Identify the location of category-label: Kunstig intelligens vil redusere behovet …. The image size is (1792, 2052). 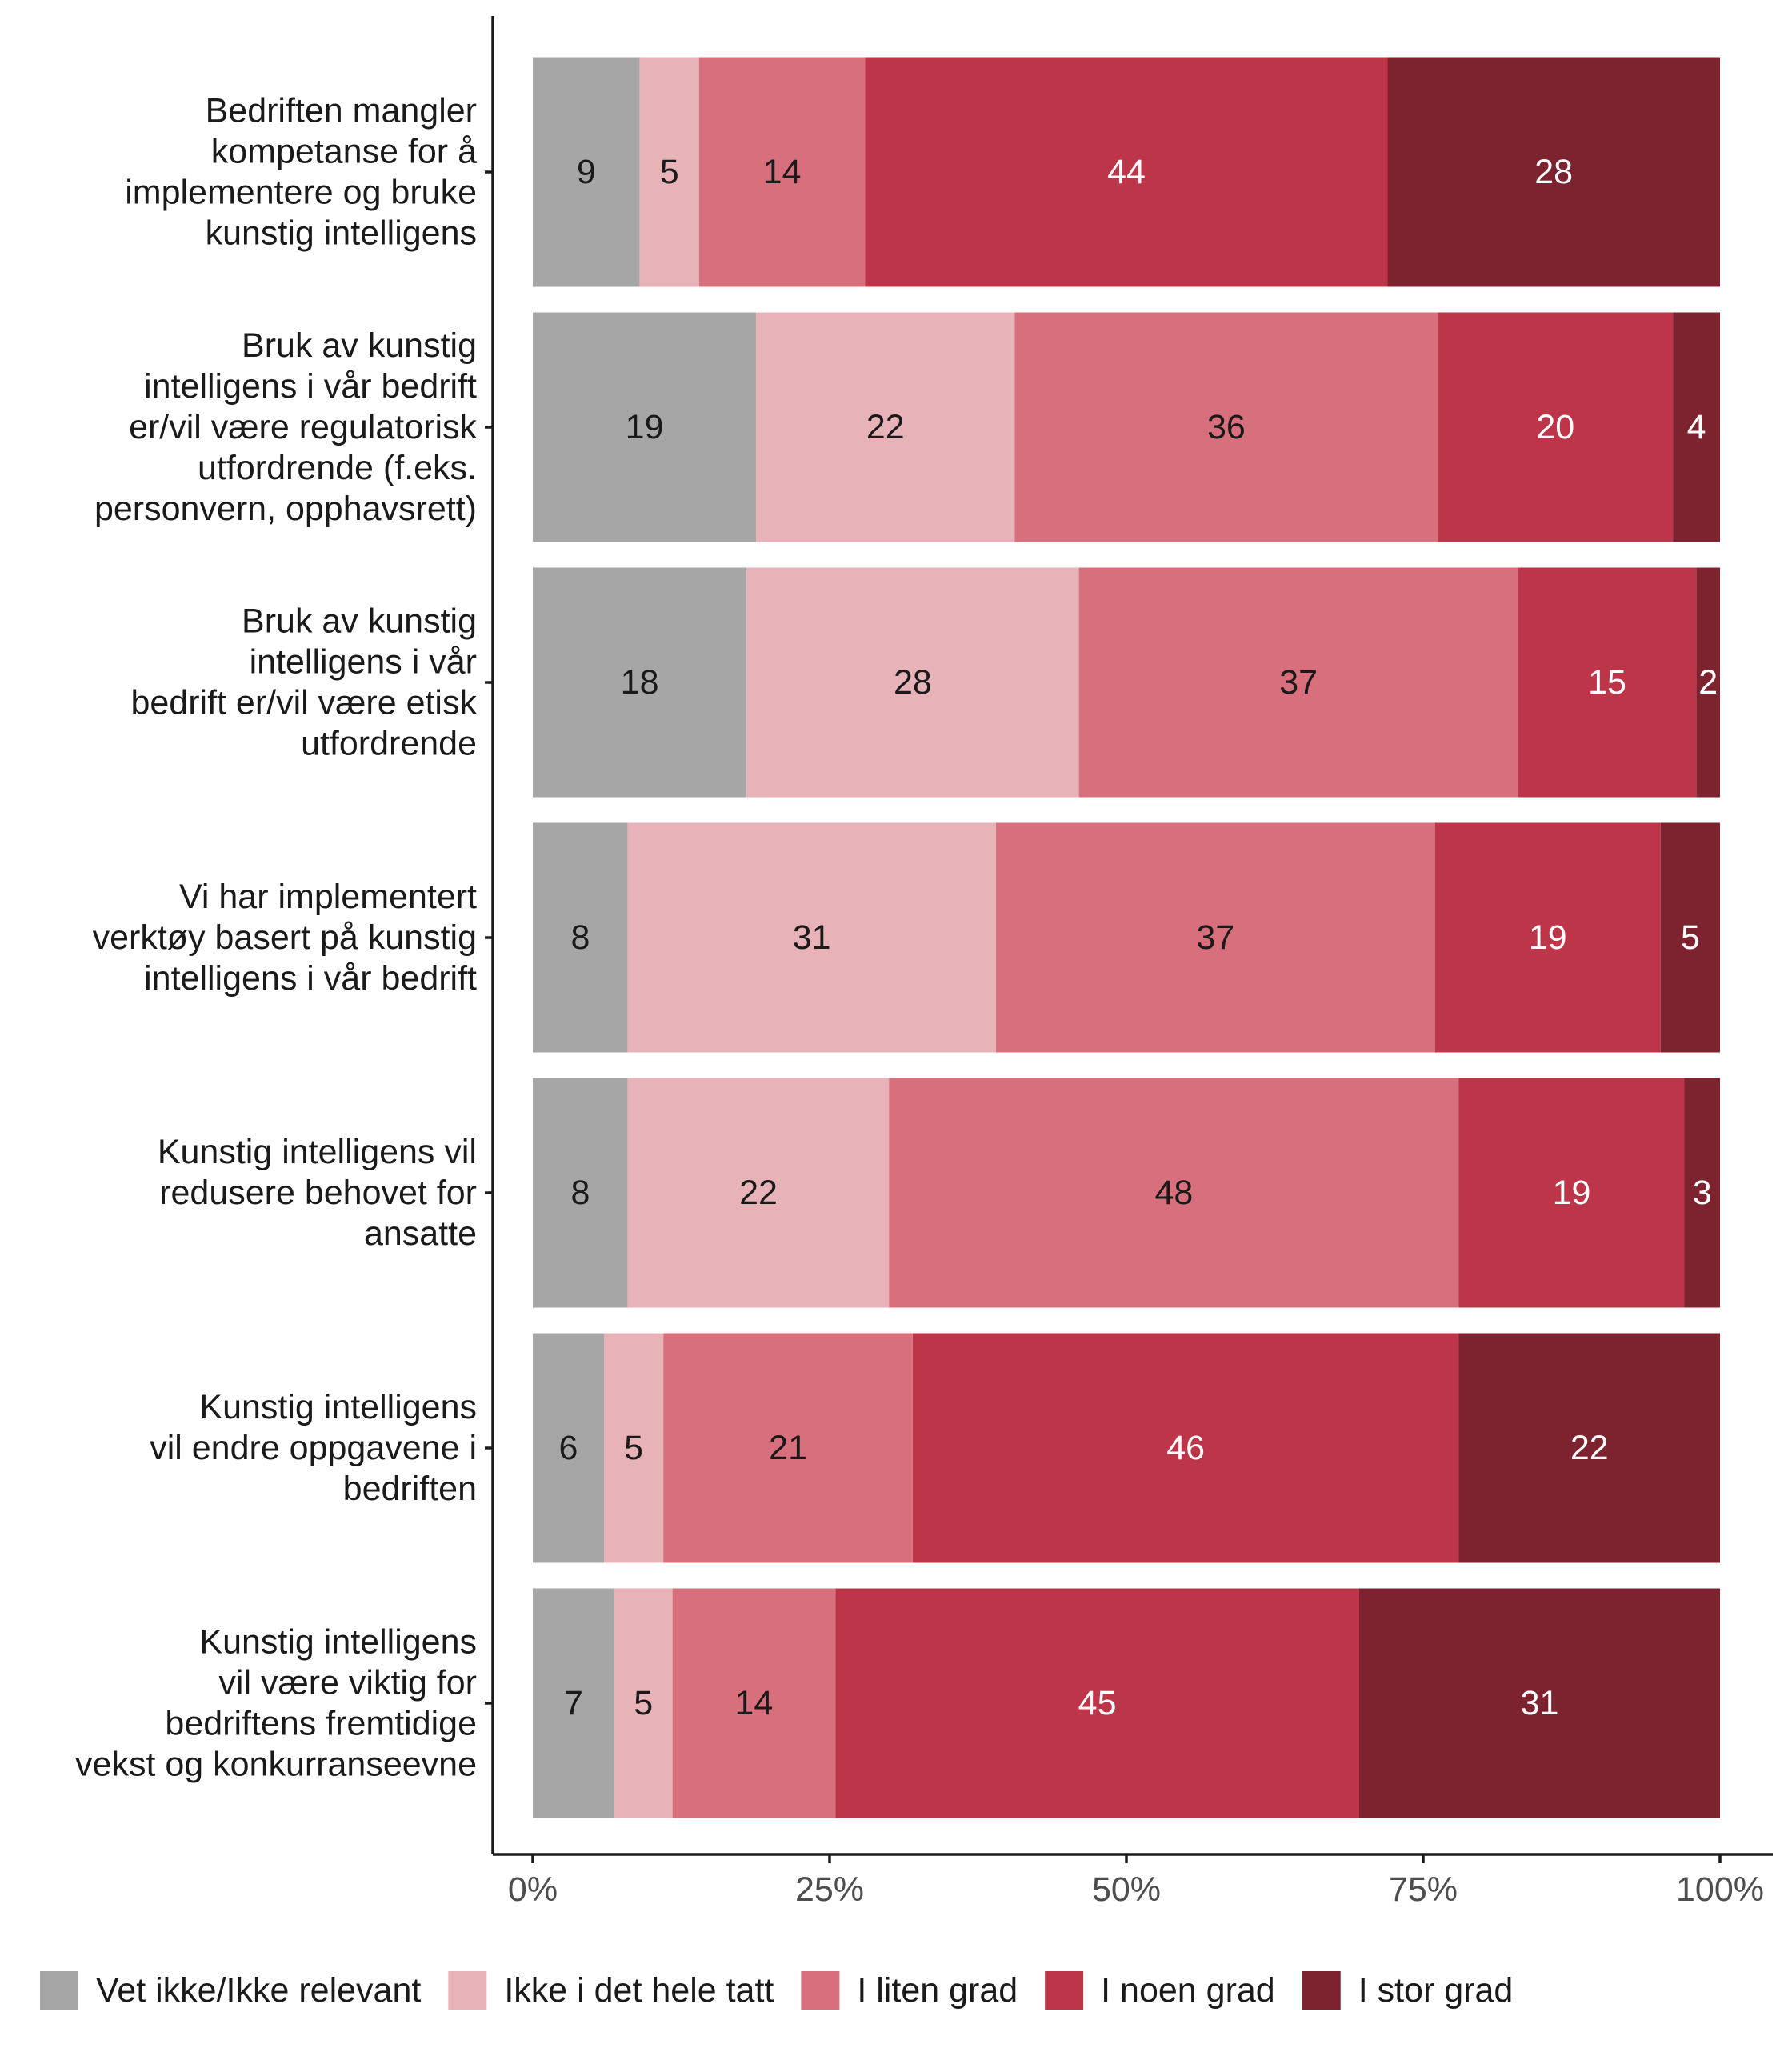
(317, 1193).